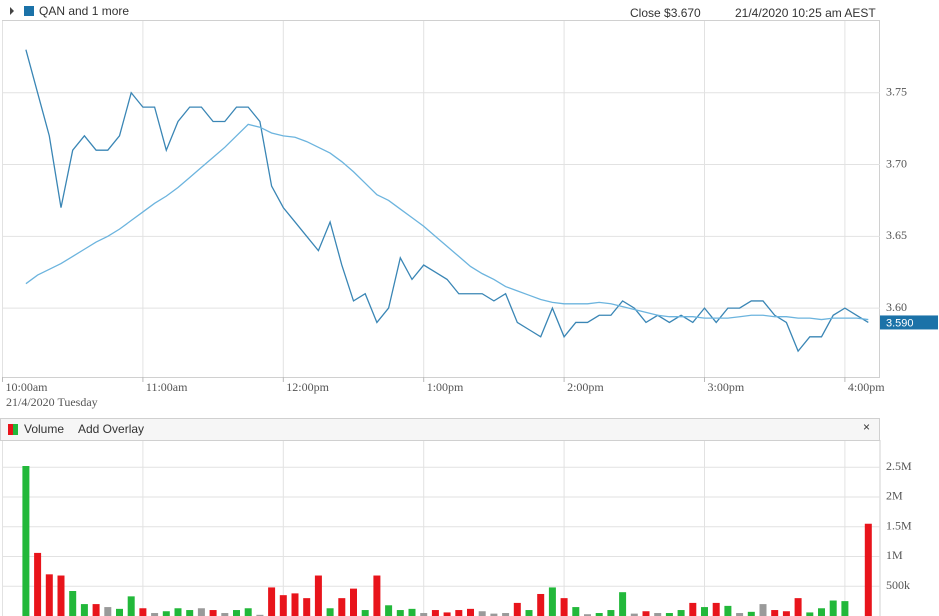 The width and height of the screenshot is (939, 616). What do you see at coordinates (894, 555) in the screenshot?
I see `y-tick-label: 1M` at bounding box center [894, 555].